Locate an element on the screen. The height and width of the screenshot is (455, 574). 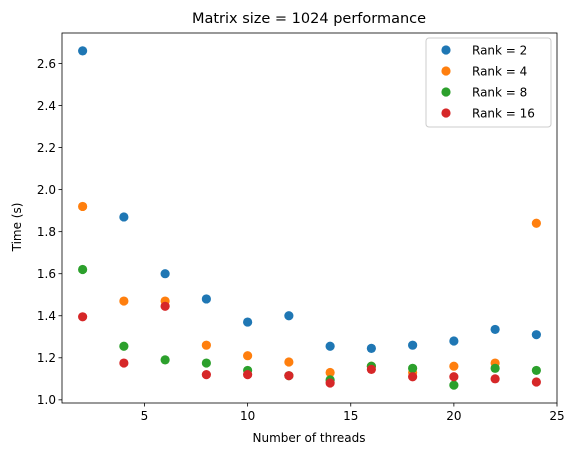
legend: Rank = 2 Rank = 4 Rank = 8 Rank = 16 is located at coordinates (488, 82).